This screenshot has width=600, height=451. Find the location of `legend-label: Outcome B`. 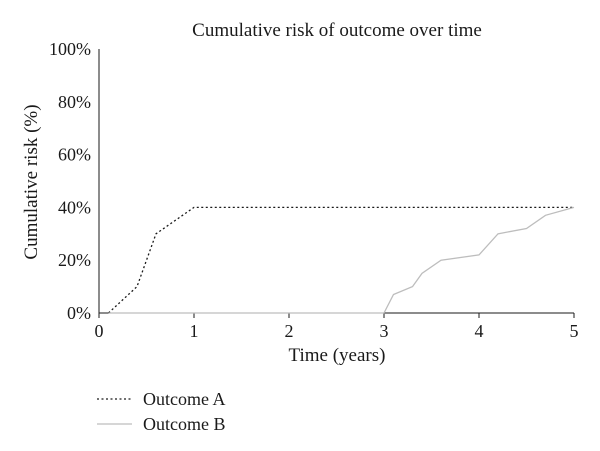

legend-label: Outcome B is located at coordinates (184, 424).